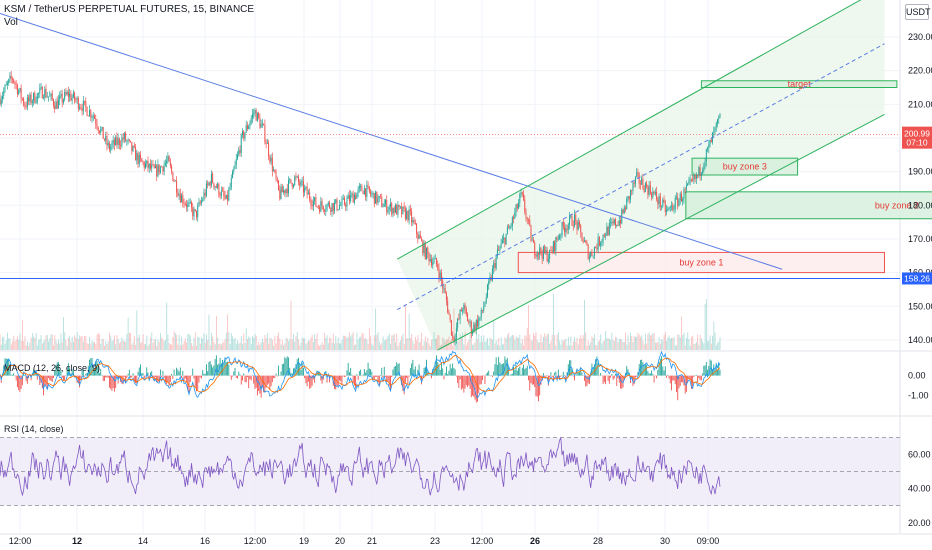 The image size is (932, 550). What do you see at coordinates (917, 278) in the screenshot?
I see `level-price-value: 158.26` at bounding box center [917, 278].